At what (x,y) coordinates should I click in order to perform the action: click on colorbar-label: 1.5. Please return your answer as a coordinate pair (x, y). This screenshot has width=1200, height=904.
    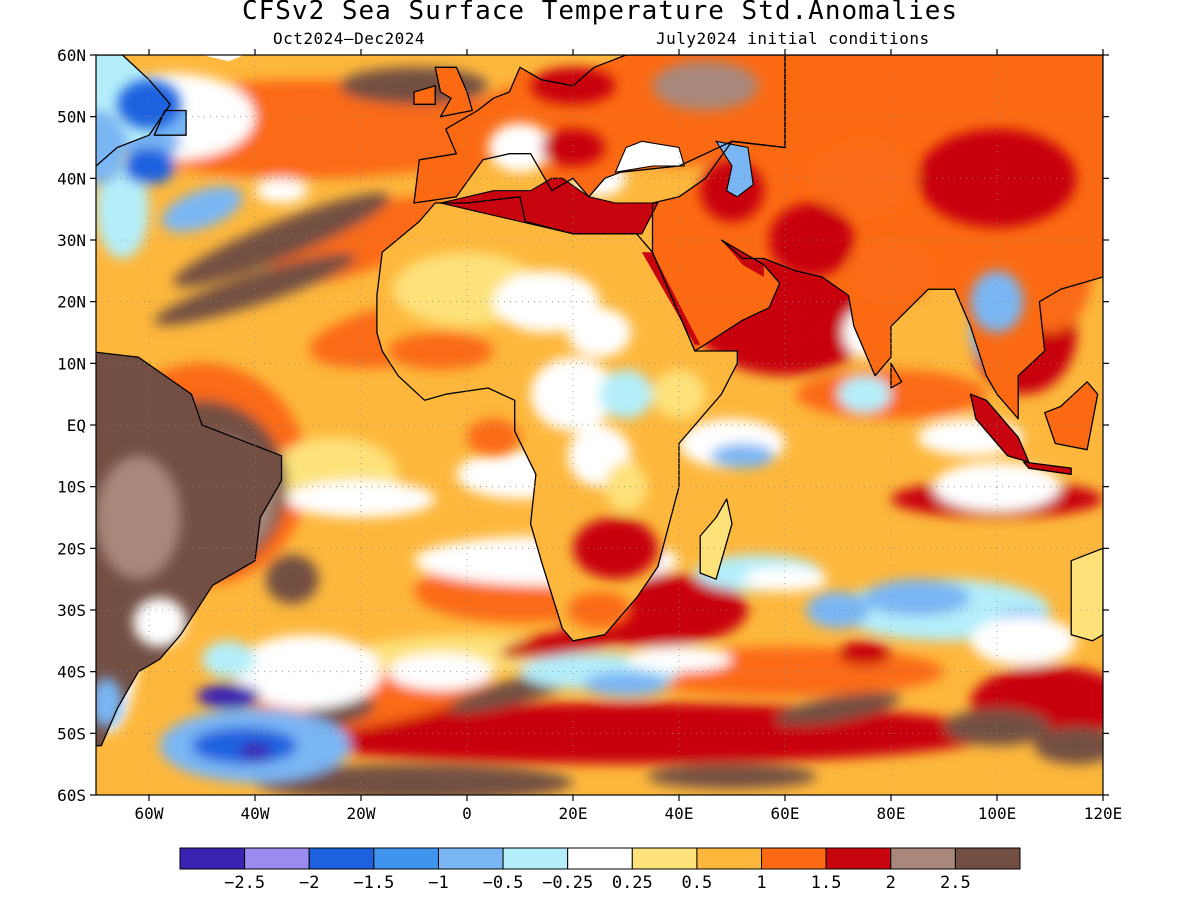
    Looking at the image, I should click on (826, 883).